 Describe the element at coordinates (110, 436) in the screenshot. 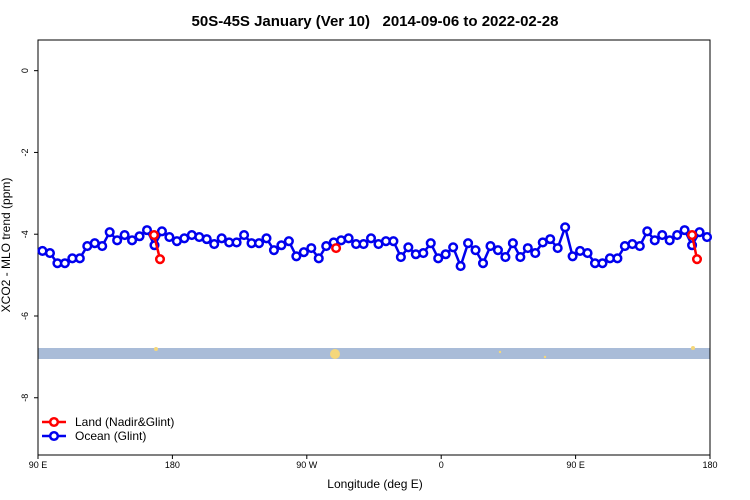

I see `legend-label: Ocean (Glint)` at that location.